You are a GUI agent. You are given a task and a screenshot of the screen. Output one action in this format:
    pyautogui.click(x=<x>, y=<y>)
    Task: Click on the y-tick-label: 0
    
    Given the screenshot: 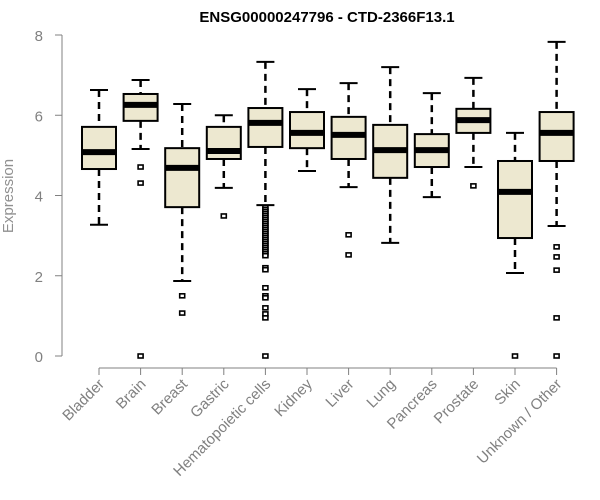 What is the action you would take?
    pyautogui.click(x=39, y=357)
    